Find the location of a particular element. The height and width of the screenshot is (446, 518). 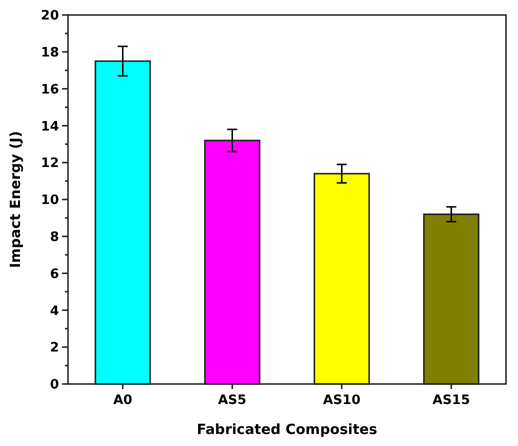

y-tick-label: 18 is located at coordinates (49, 52).